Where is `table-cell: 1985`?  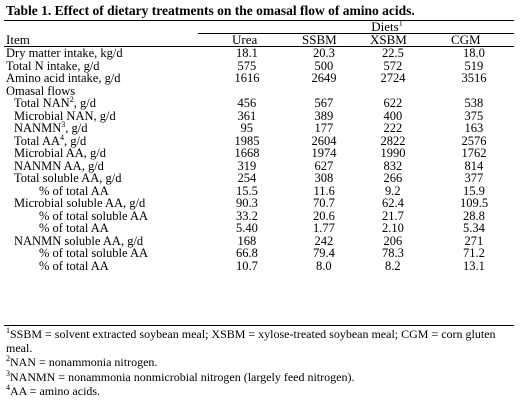
table-cell: 1985 is located at coordinates (247, 140).